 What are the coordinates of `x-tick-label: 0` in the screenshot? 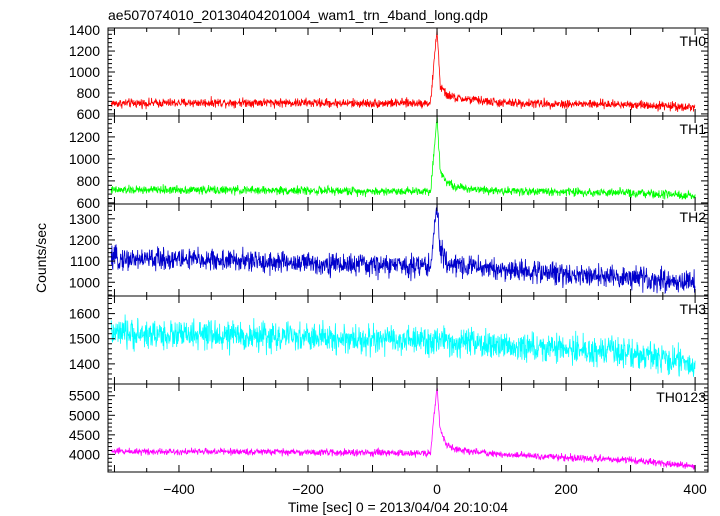 It's located at (437, 489).